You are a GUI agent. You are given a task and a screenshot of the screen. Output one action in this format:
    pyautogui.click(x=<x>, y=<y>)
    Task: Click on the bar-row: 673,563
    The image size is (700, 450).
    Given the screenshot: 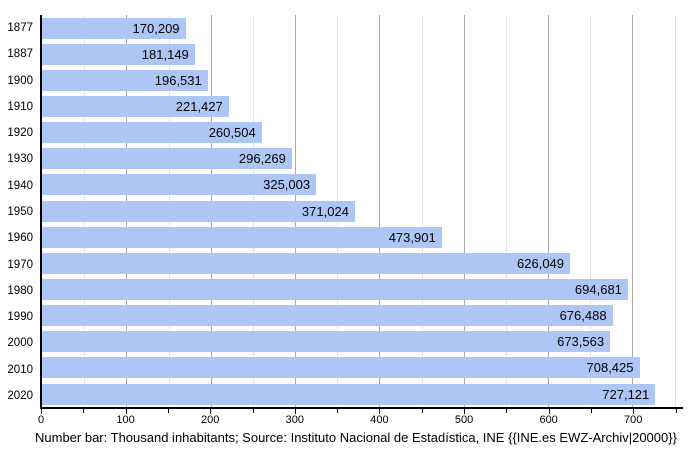 What is the action you would take?
    pyautogui.click(x=362, y=342)
    